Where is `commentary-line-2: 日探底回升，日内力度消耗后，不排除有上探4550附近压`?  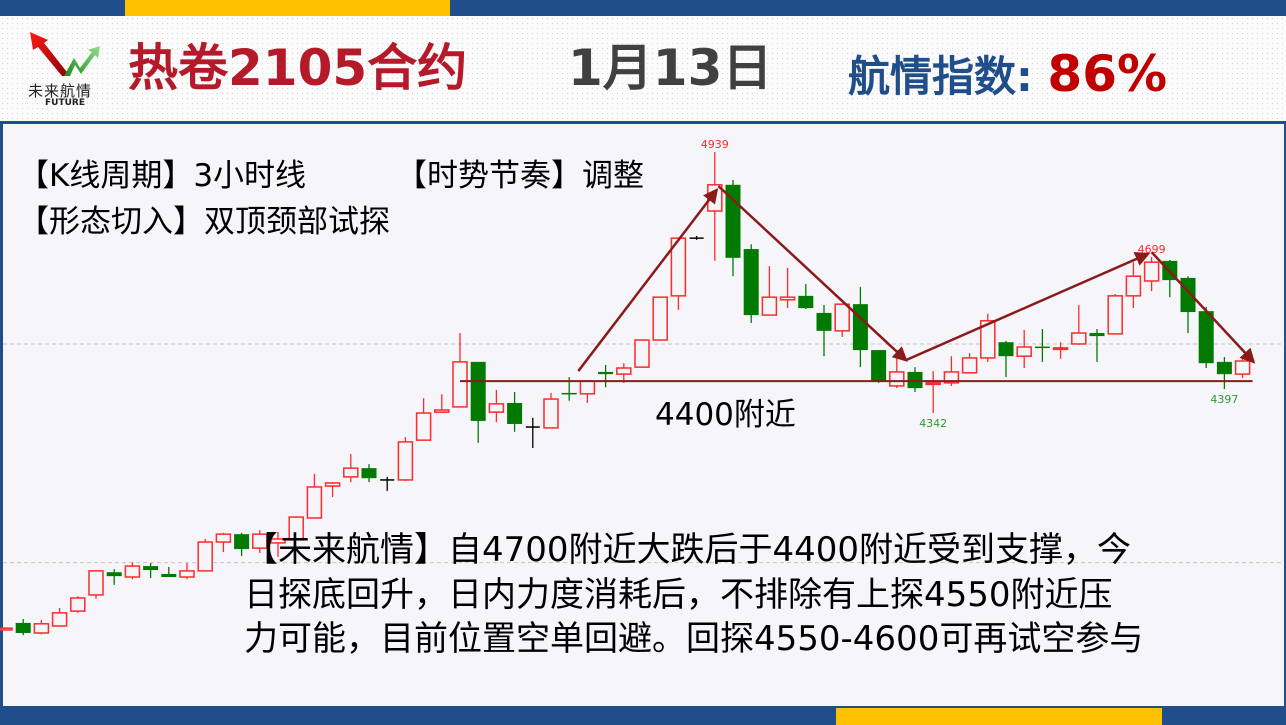 commentary-line-2: 日探底回升，日内力度消耗后，不排除有上探4550附近压 is located at coordinates (678, 595).